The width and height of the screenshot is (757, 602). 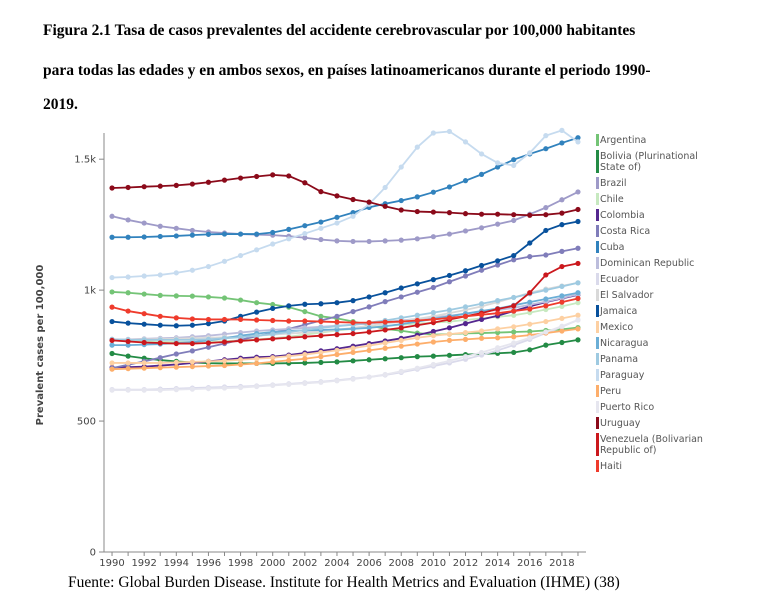 I want to click on legend-item: Colombia, so click(x=620, y=215).